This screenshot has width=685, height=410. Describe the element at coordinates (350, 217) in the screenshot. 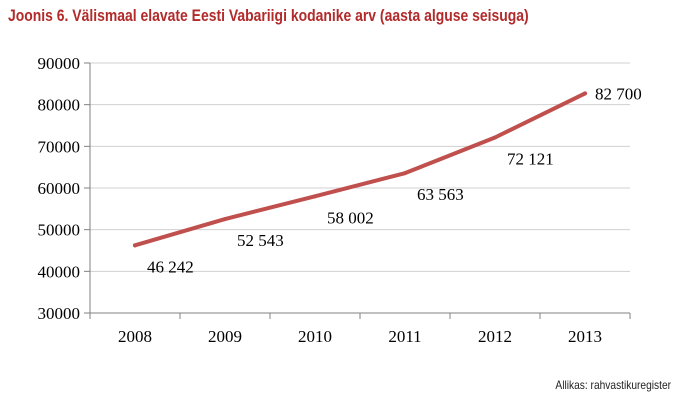

I see `data-label: 58 002` at that location.